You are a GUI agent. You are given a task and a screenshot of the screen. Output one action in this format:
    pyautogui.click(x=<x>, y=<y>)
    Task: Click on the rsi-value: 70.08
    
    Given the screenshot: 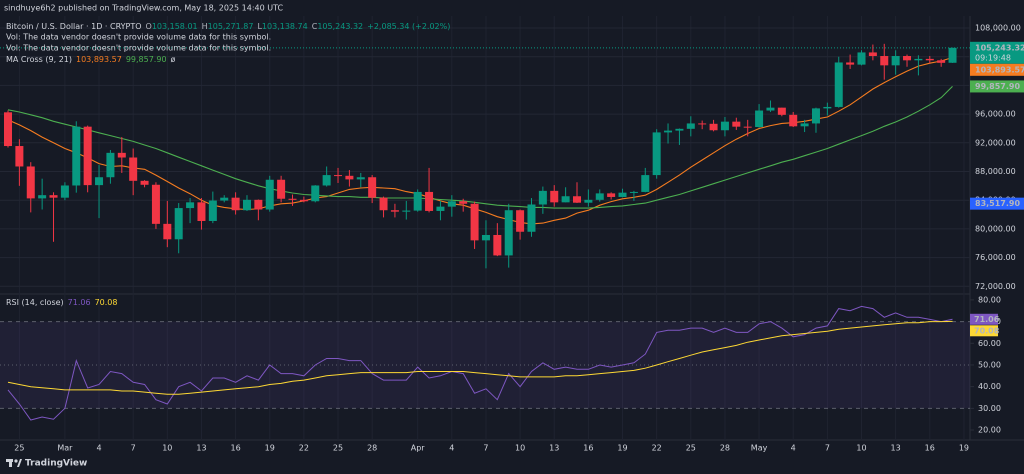 What is the action you would take?
    pyautogui.click(x=106, y=302)
    